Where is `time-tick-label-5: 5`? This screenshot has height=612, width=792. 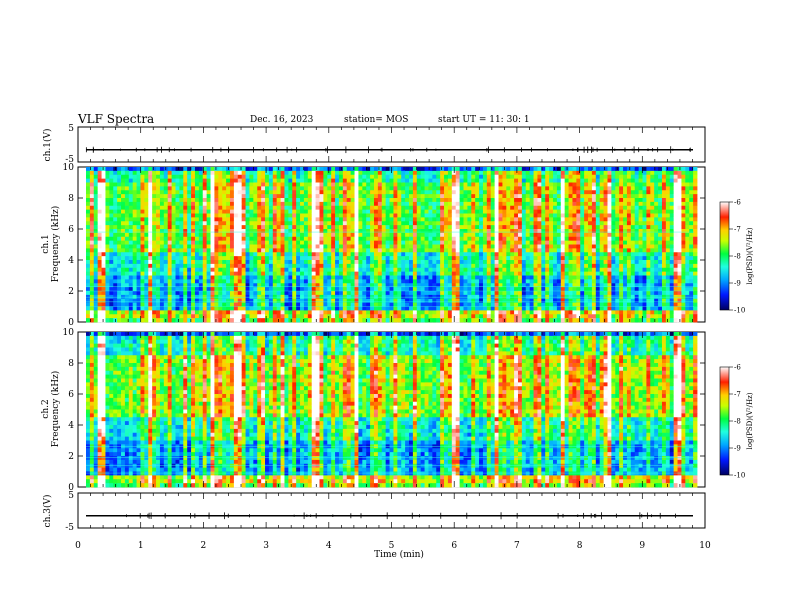
time-tick-label-5: 5 is located at coordinates (392, 546).